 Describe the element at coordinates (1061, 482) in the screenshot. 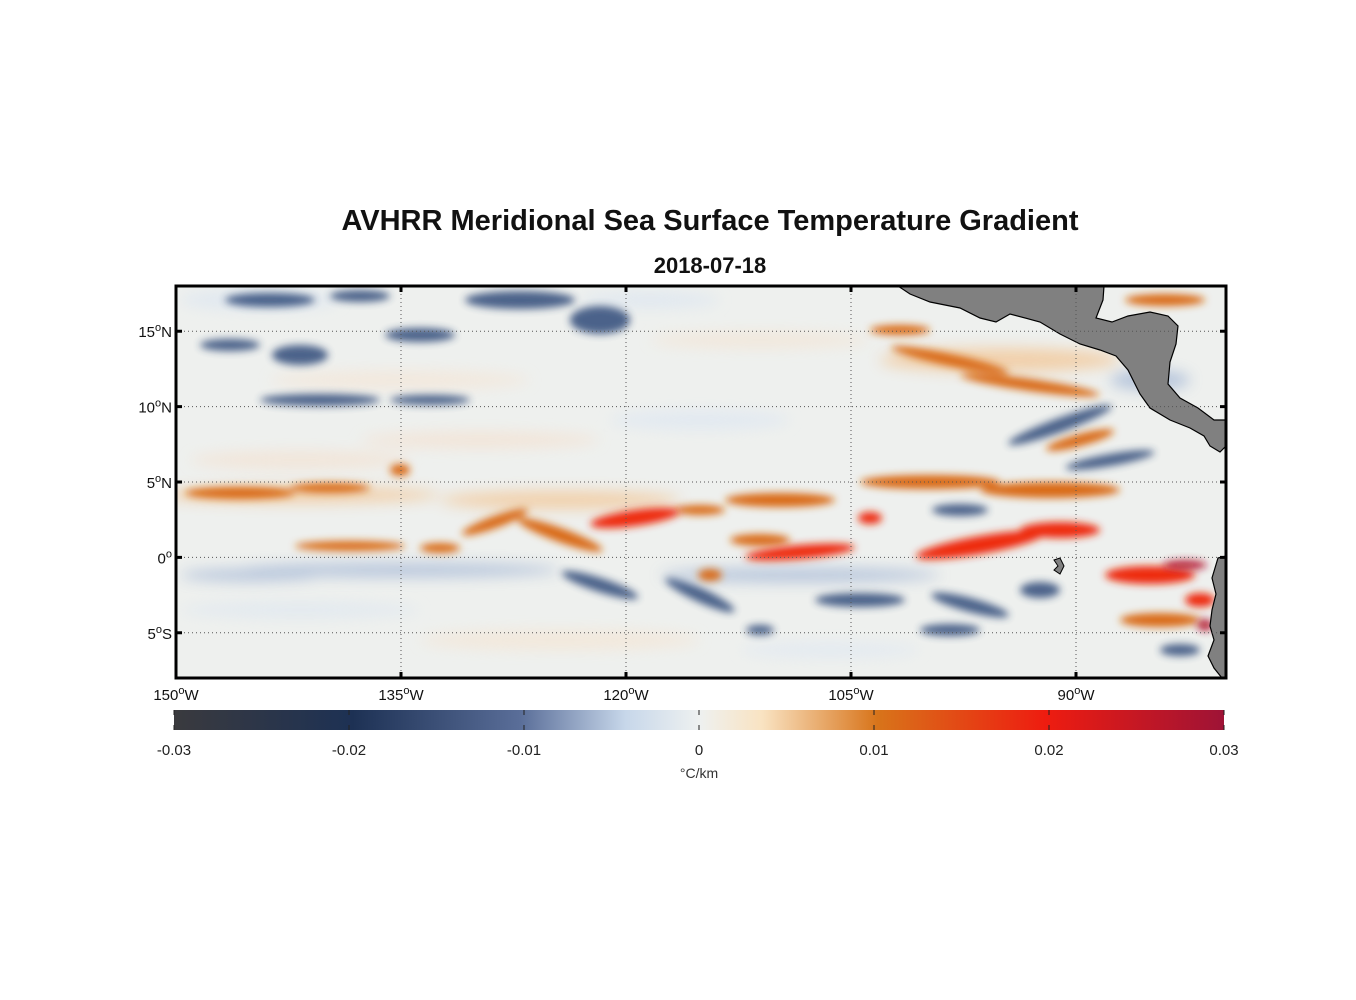

I see `land-masses` at that location.